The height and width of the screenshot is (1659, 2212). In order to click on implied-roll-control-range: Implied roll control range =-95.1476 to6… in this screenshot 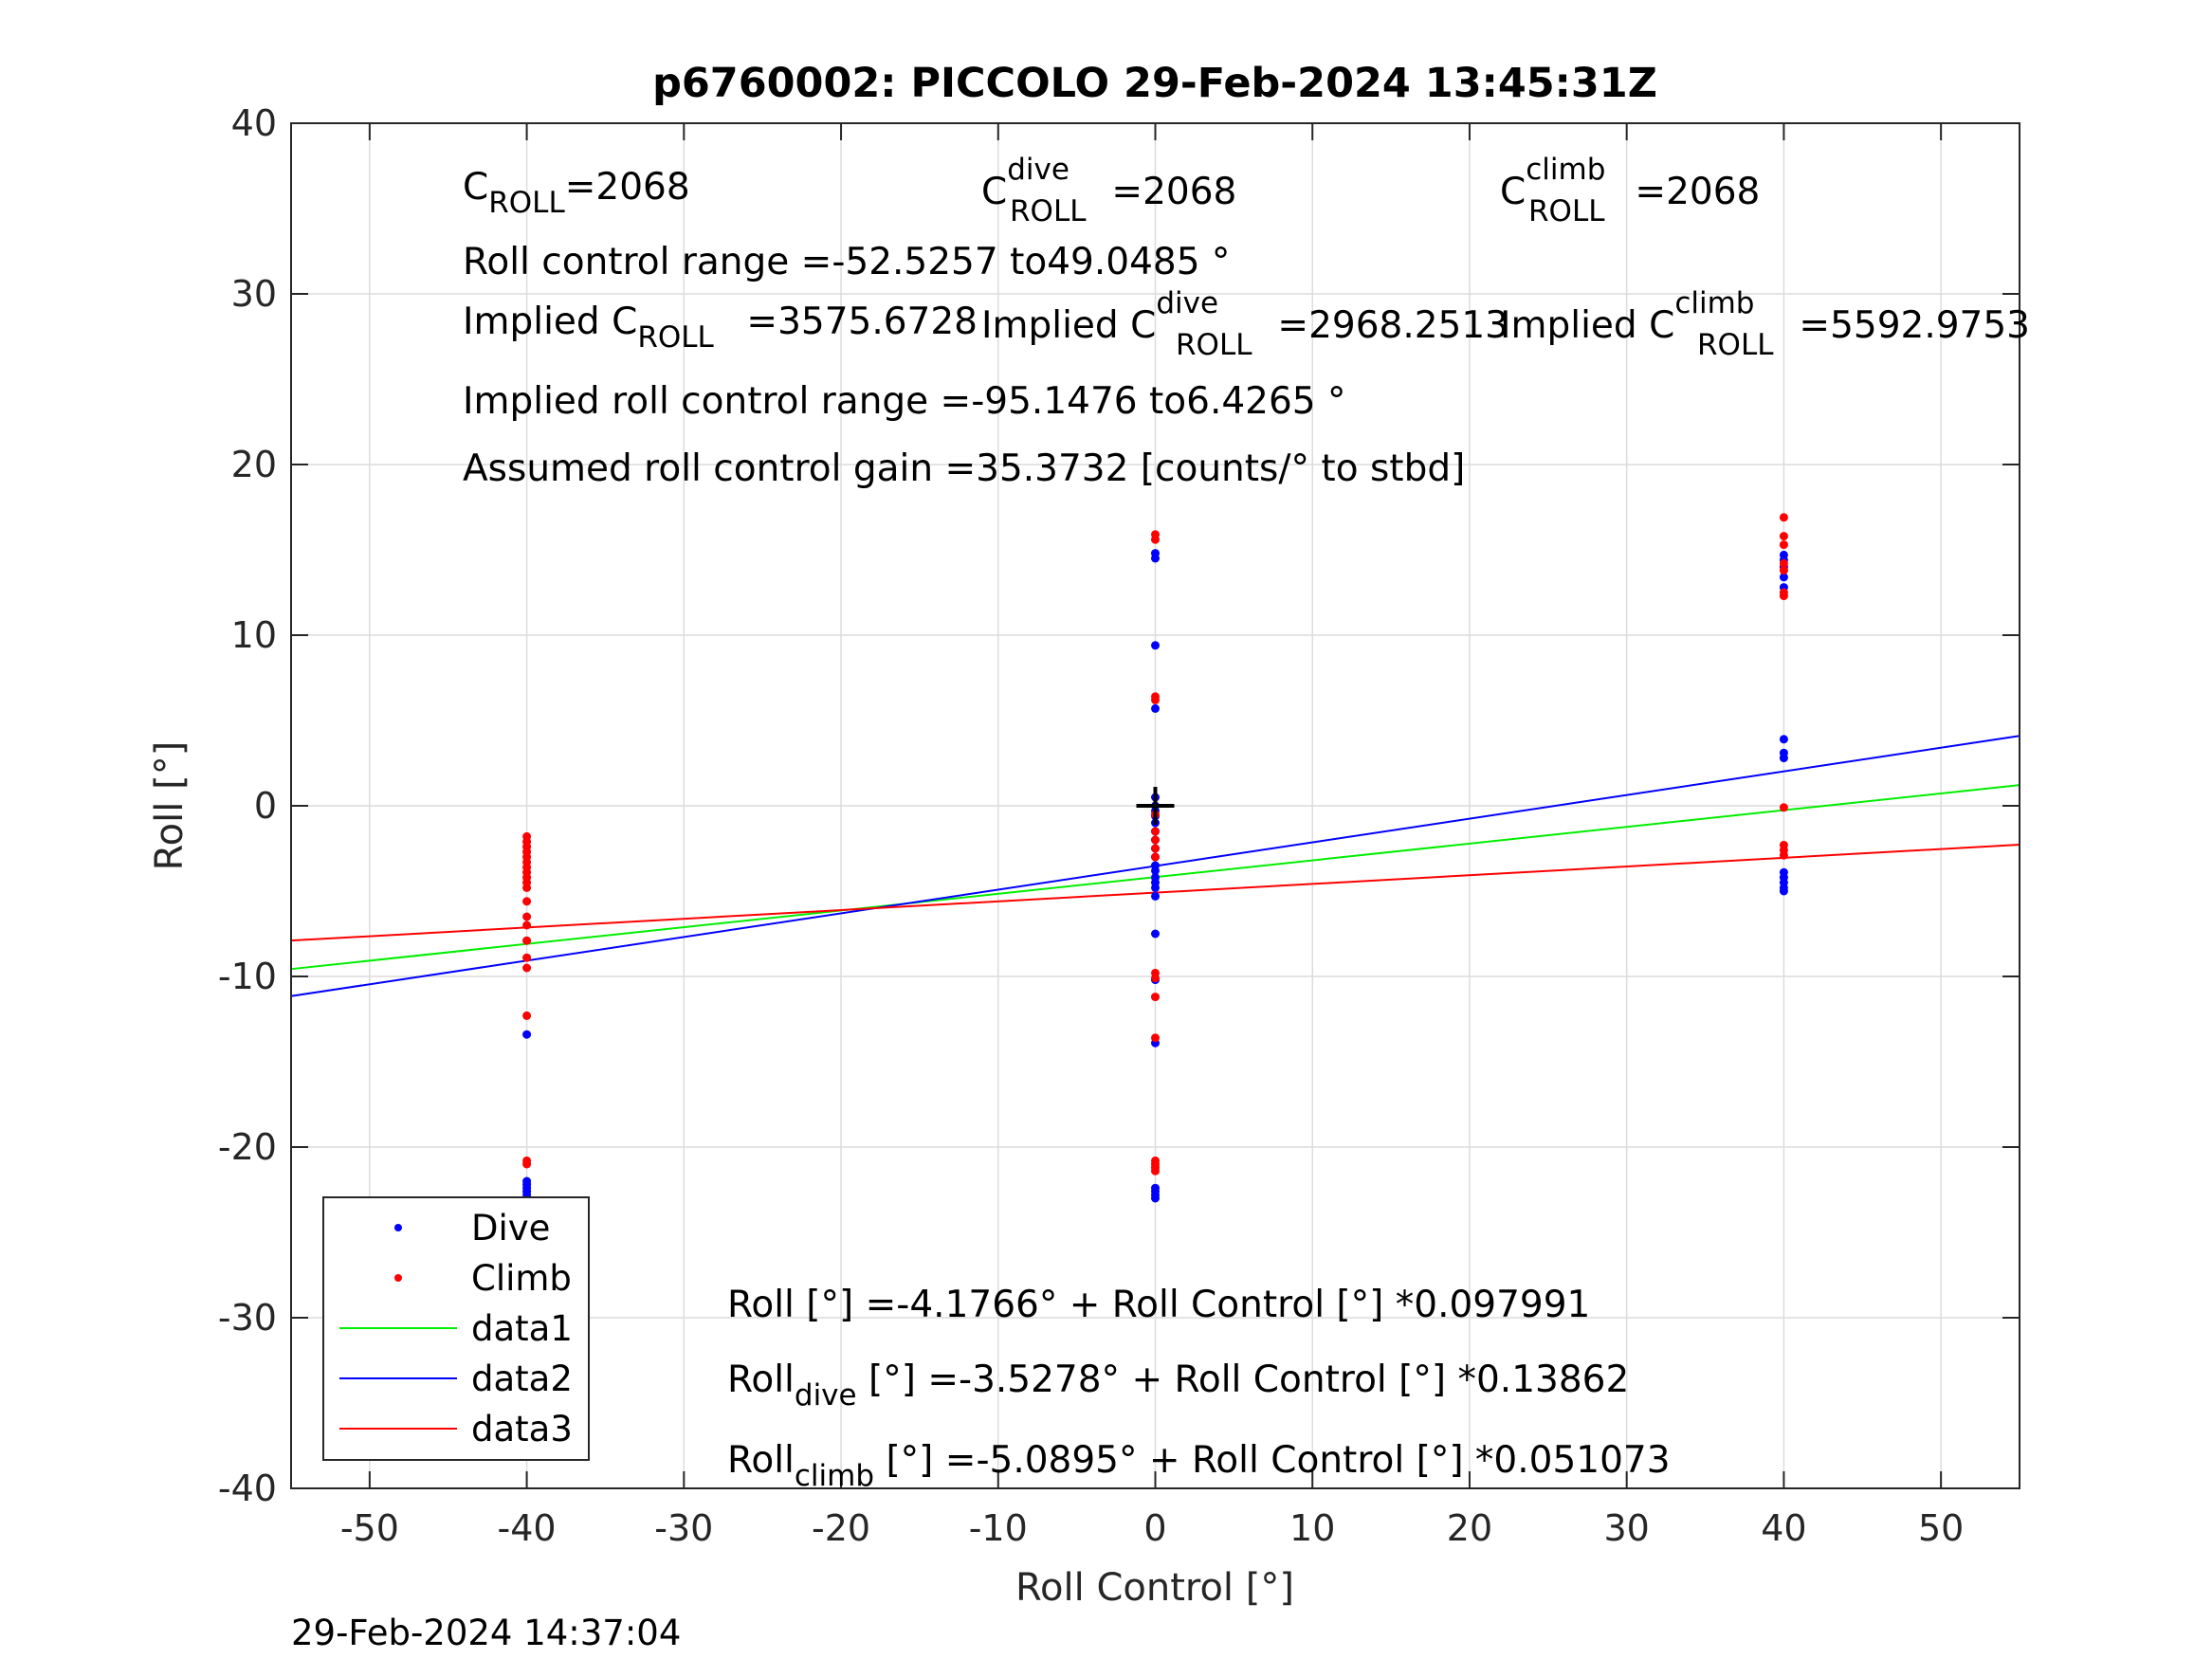, I will do `click(904, 401)`.